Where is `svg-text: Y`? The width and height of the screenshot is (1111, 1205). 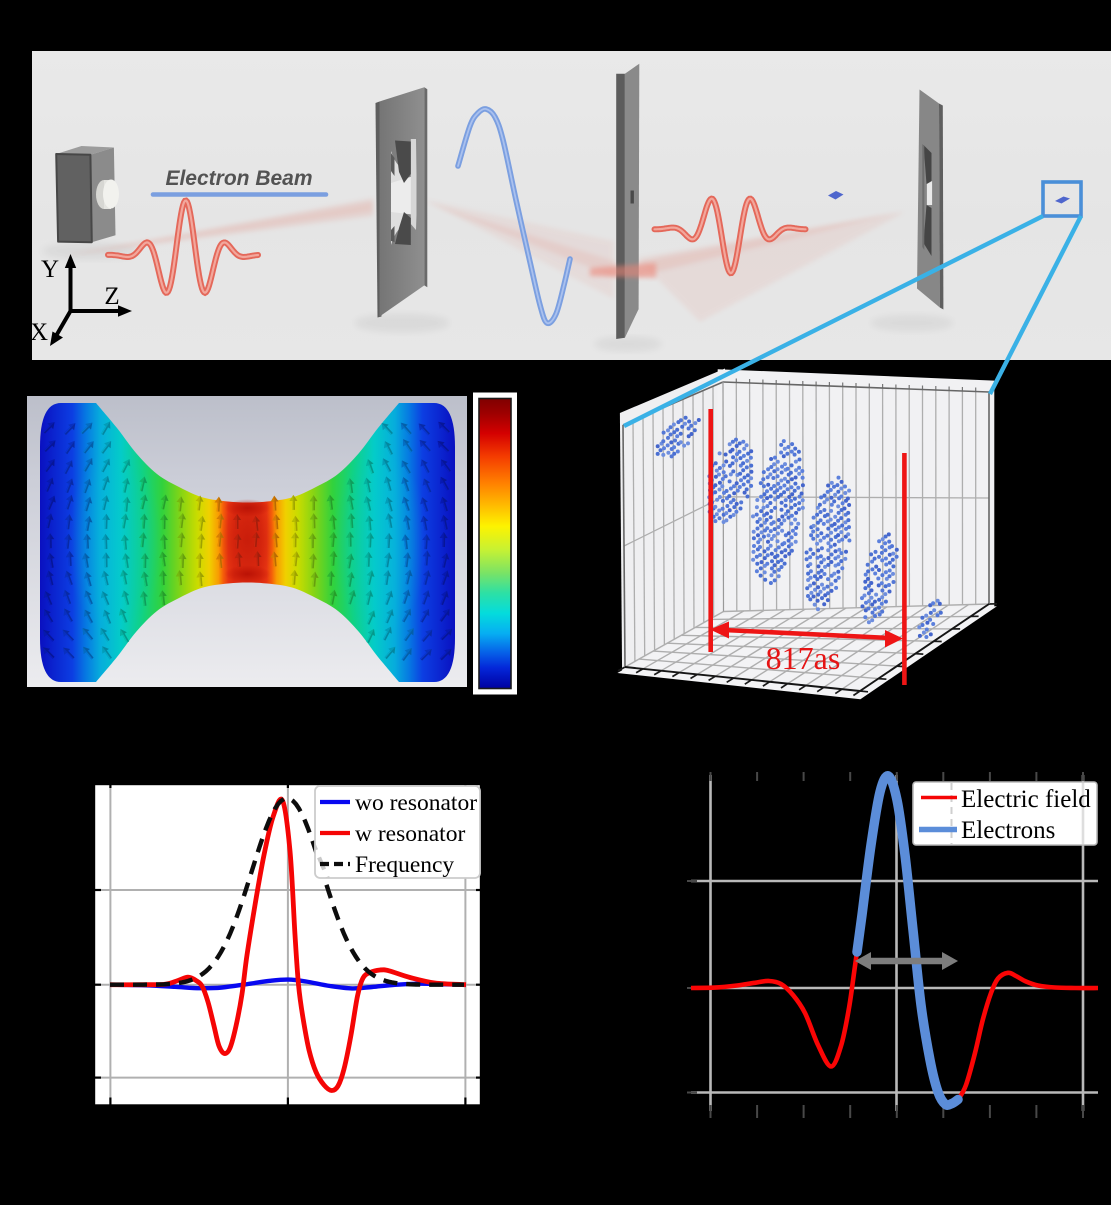
svg-text: Y is located at coordinates (50, 269).